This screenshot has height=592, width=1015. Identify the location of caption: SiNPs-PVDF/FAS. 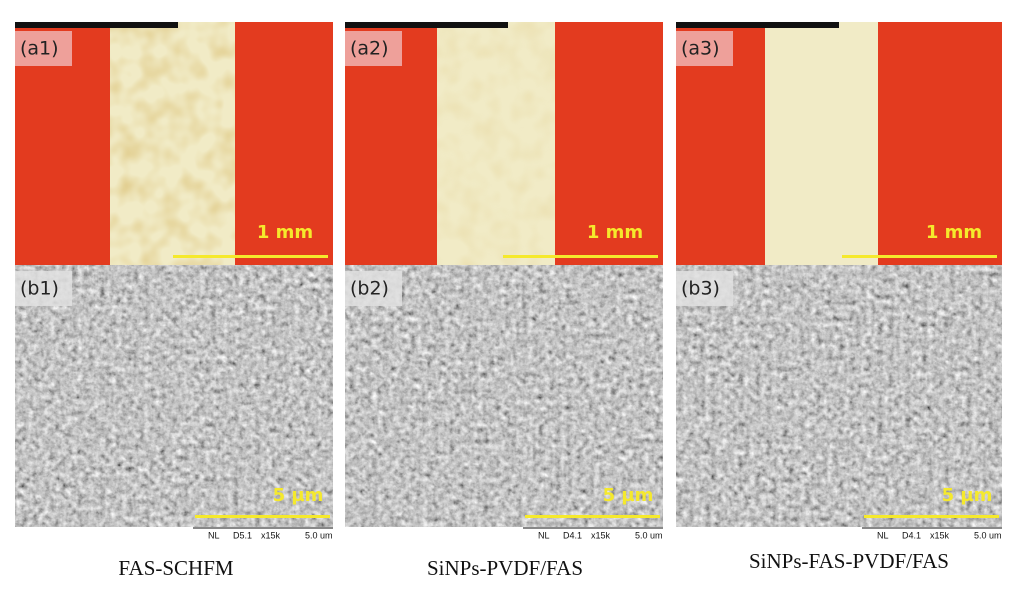
(505, 568).